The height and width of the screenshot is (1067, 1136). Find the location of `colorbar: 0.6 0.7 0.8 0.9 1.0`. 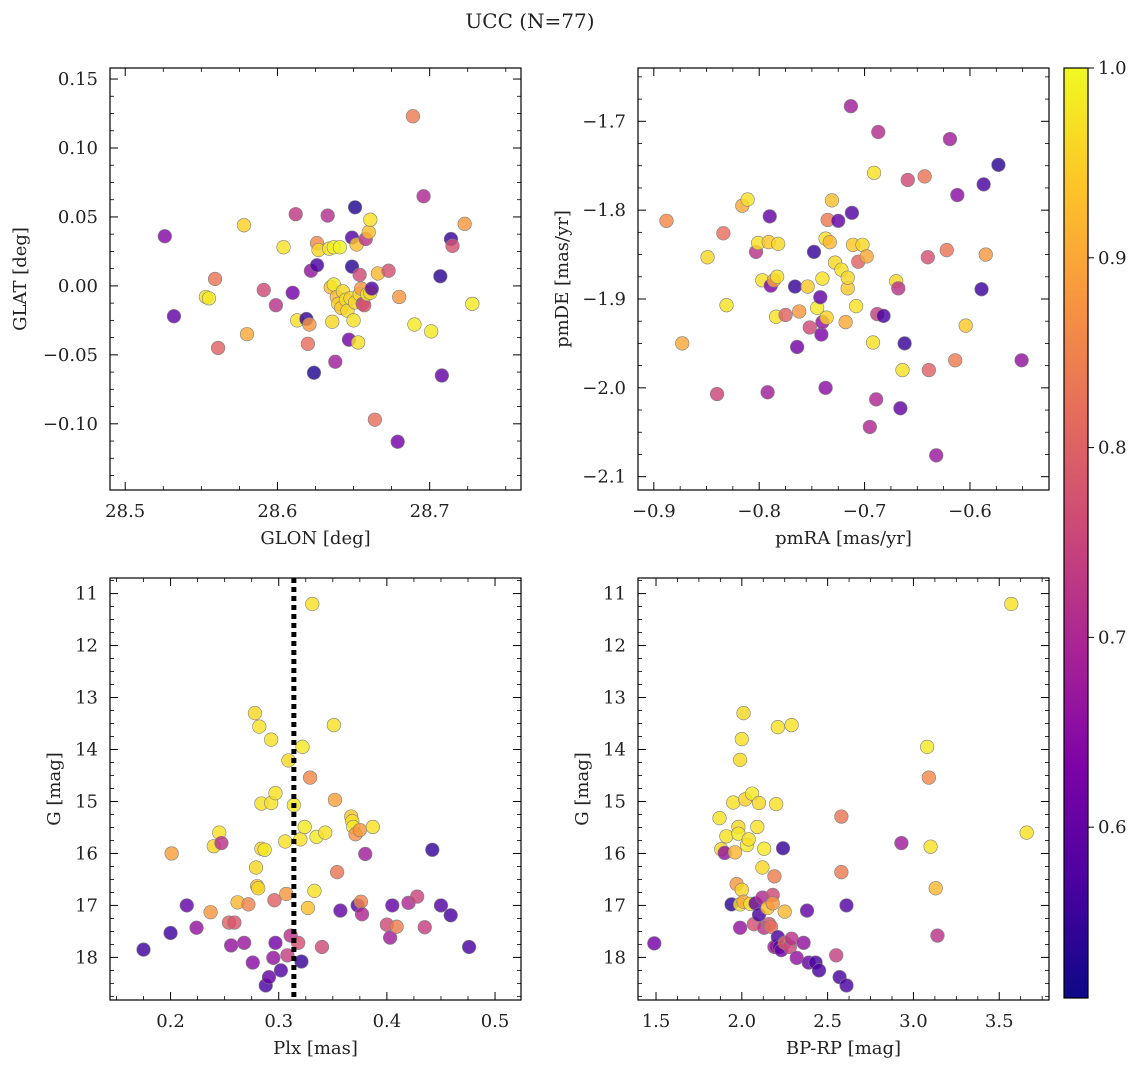

colorbar: 0.6 0.7 0.8 0.9 1.0 is located at coordinates (1095, 528).